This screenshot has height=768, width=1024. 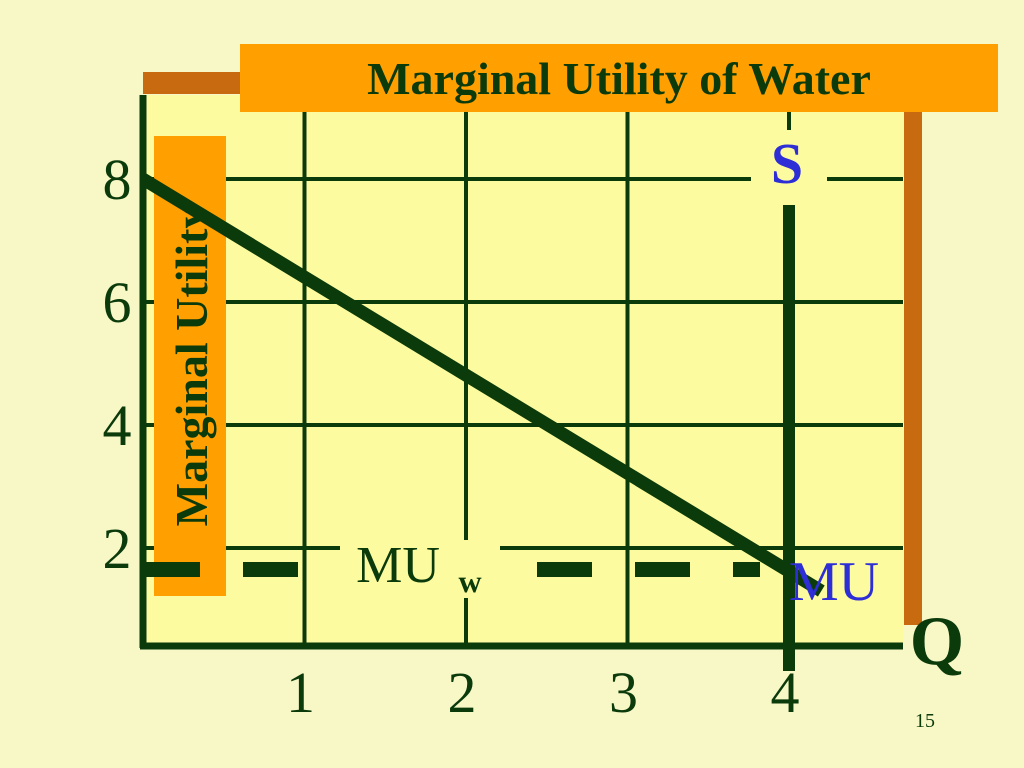 What do you see at coordinates (787, 163) in the screenshot?
I see `supply-label: S` at bounding box center [787, 163].